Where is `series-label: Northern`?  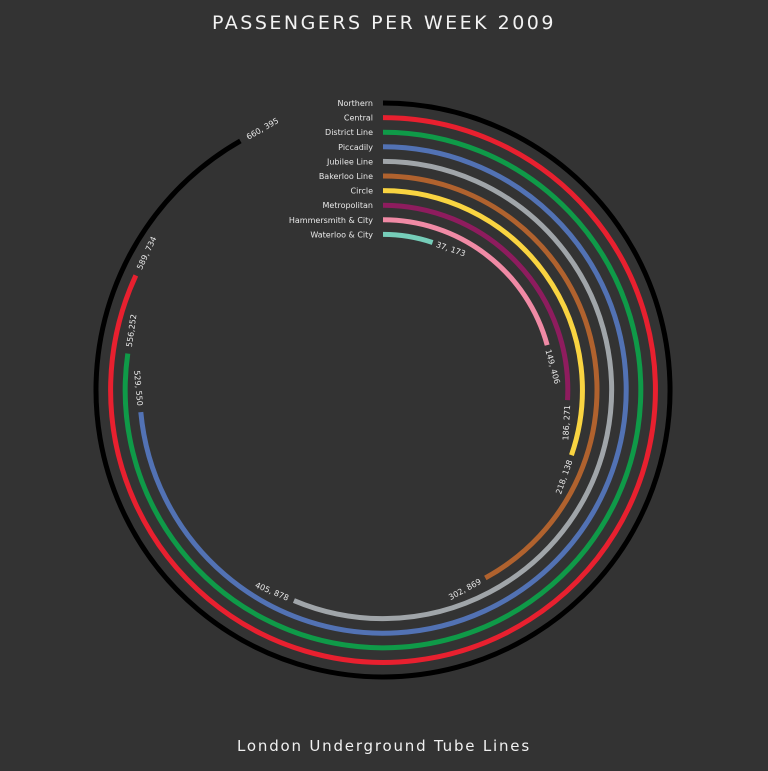
series-label: Northern is located at coordinates (355, 103).